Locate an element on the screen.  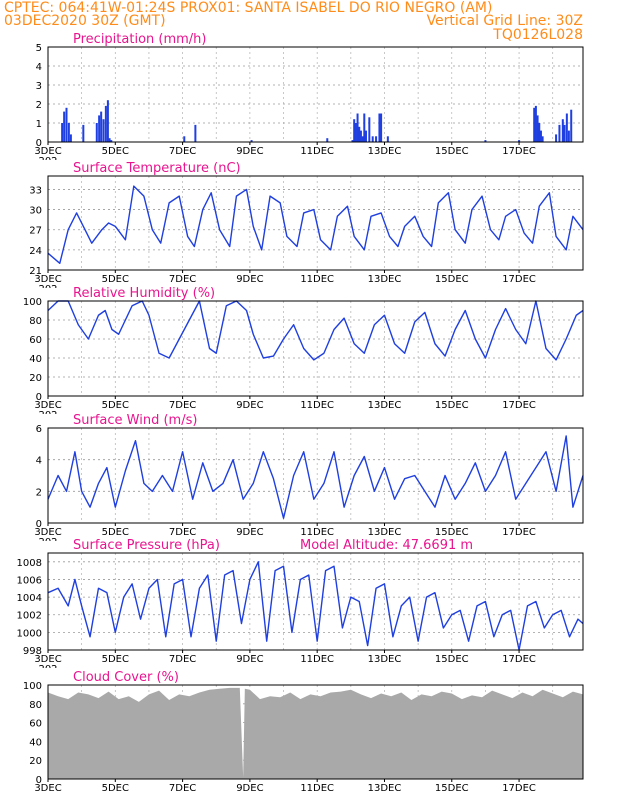
y-tick-label: 27 is located at coordinates (35, 231).